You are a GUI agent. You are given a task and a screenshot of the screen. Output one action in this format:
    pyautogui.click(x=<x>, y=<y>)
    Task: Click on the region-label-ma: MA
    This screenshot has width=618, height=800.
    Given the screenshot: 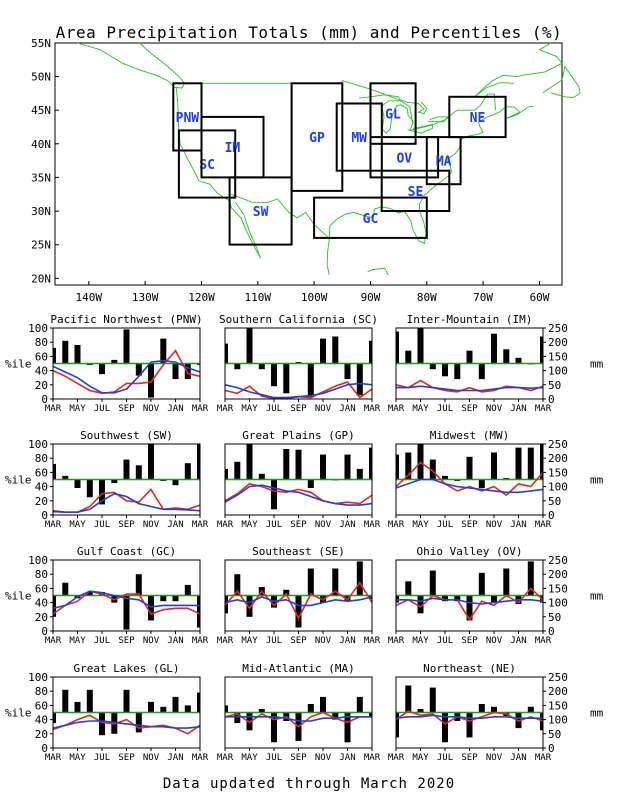 What is the action you would take?
    pyautogui.click(x=444, y=162)
    